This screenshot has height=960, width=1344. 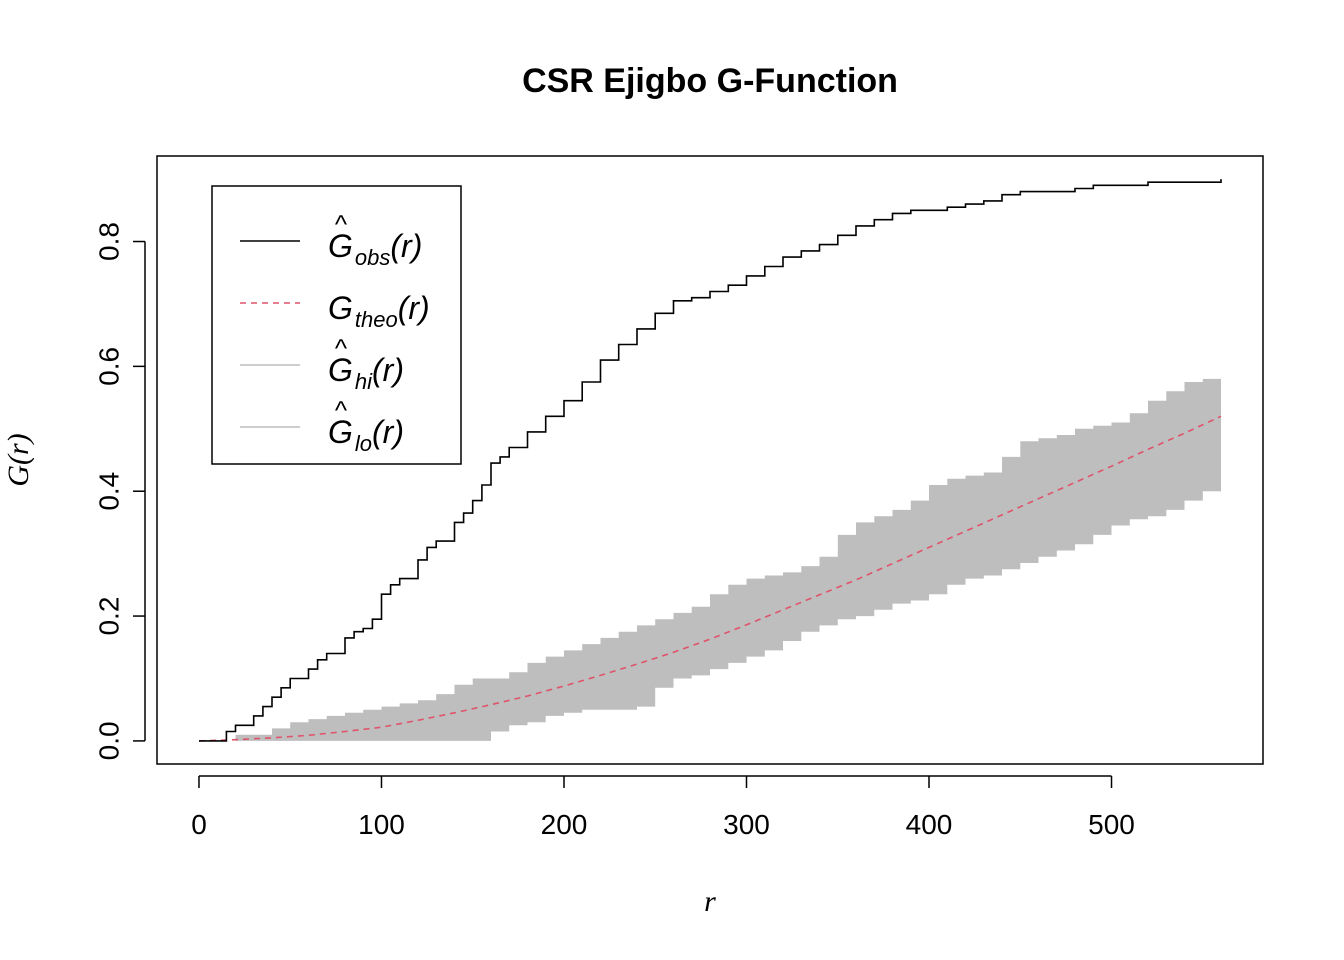 I want to click on legend-box, so click(x=336, y=325).